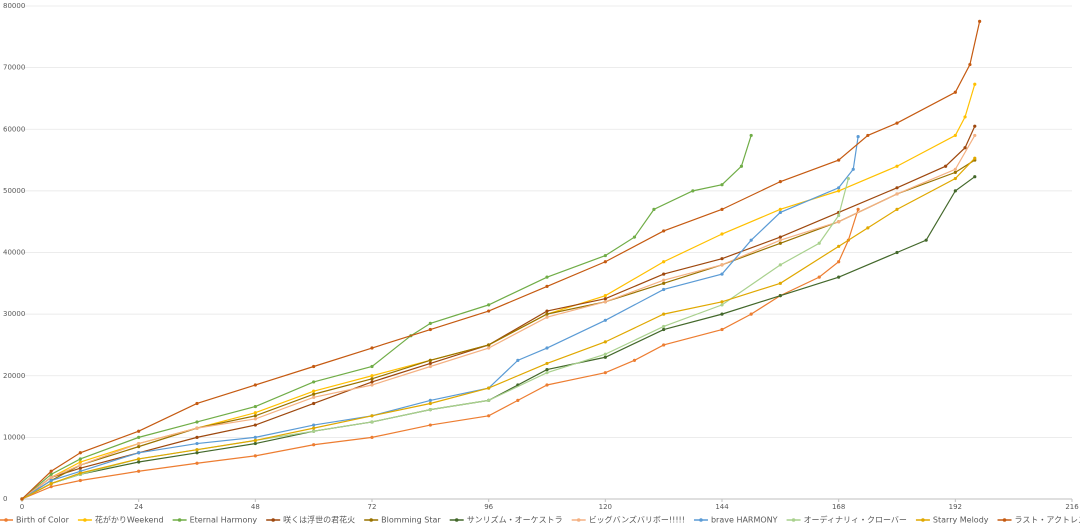 This screenshot has width=1080, height=531. I want to click on y-tick-label: 0, so click(5, 499).